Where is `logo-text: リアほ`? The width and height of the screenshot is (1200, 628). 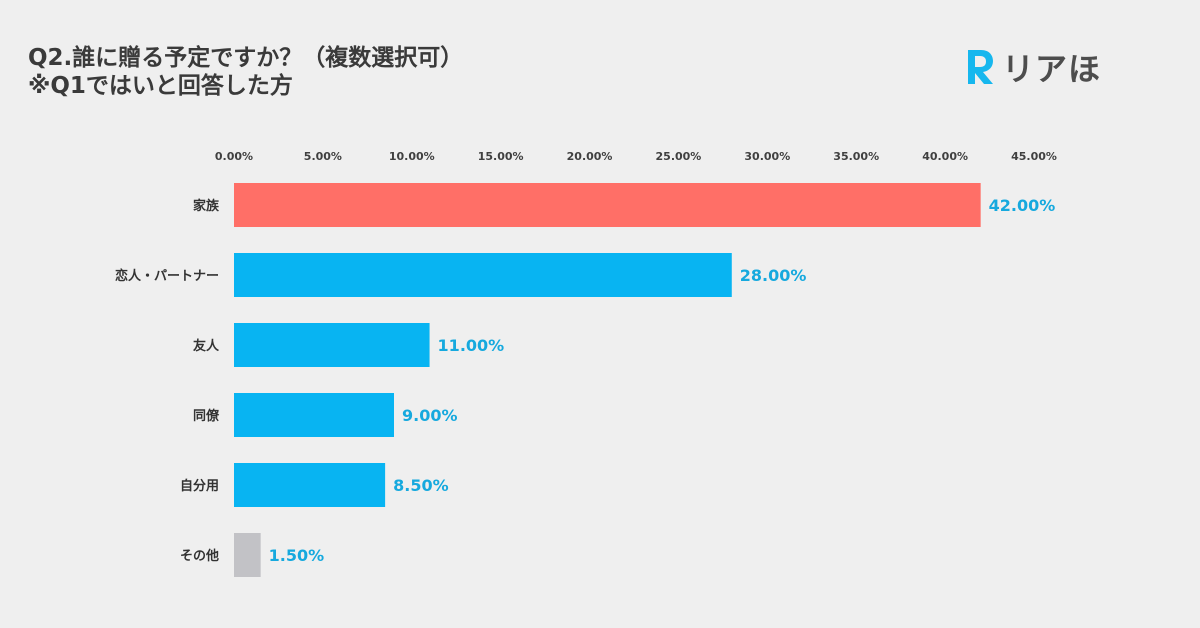 logo-text: リアほ is located at coordinates (1052, 69).